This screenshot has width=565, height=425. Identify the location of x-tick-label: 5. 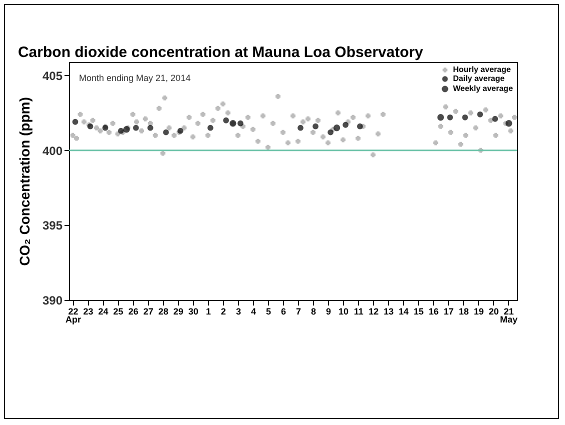
(268, 311).